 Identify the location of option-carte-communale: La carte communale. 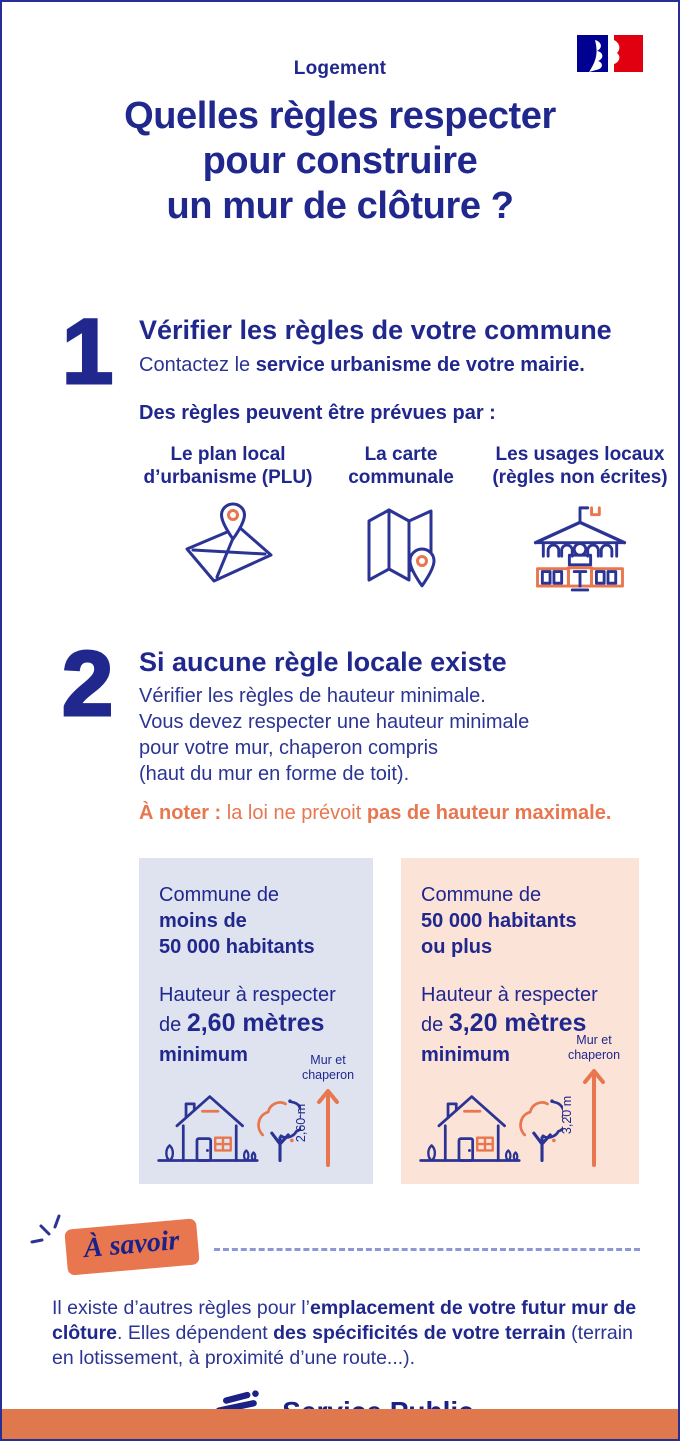
(401, 518).